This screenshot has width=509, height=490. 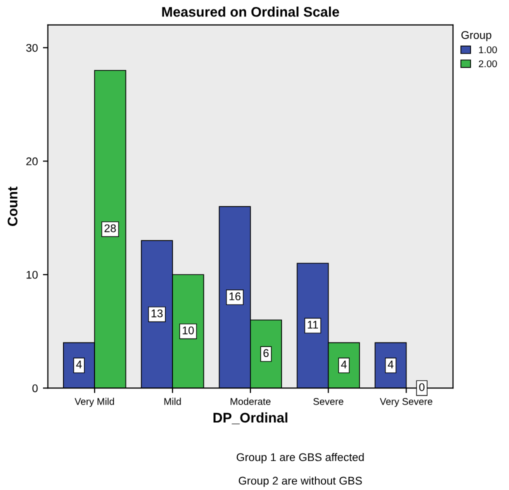 What do you see at coordinates (188, 330) in the screenshot?
I see `data-label: 10` at bounding box center [188, 330].